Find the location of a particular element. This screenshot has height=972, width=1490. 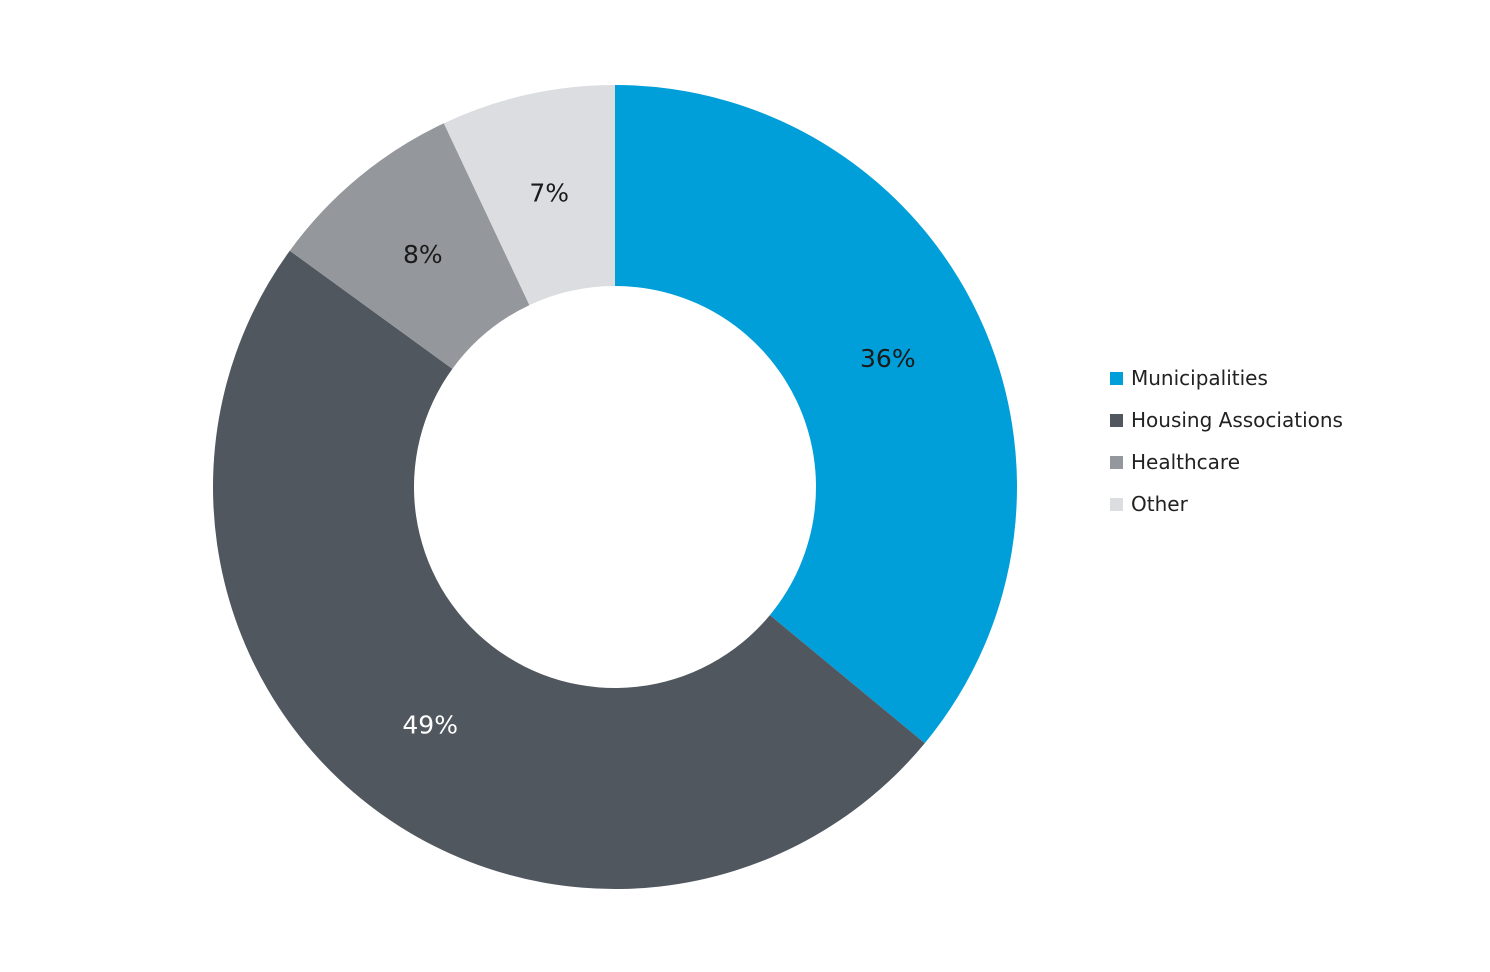

legend-item-housing-associations: Housing Associations is located at coordinates (1290, 420).